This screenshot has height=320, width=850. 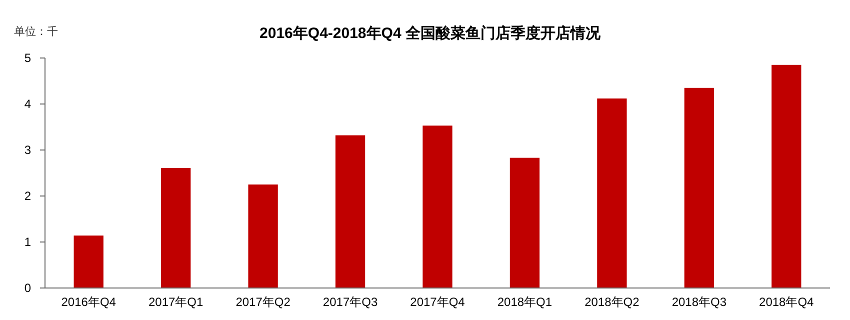 What do you see at coordinates (36, 31) in the screenshot?
I see `y-axis-title: 单位：千` at bounding box center [36, 31].